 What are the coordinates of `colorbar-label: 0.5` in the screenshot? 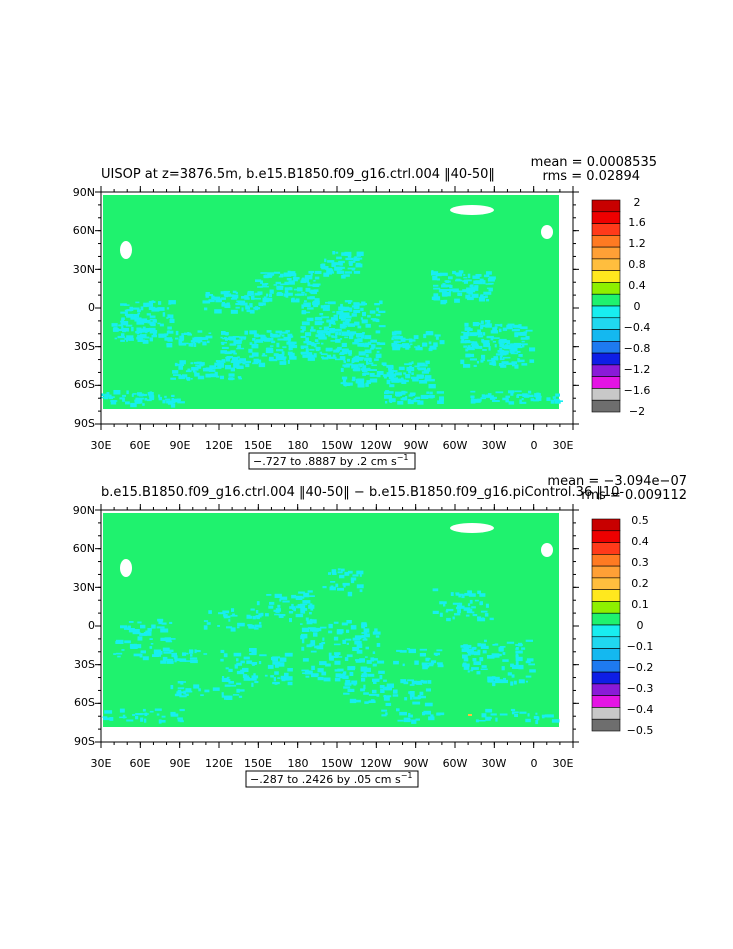 It's located at (640, 520).